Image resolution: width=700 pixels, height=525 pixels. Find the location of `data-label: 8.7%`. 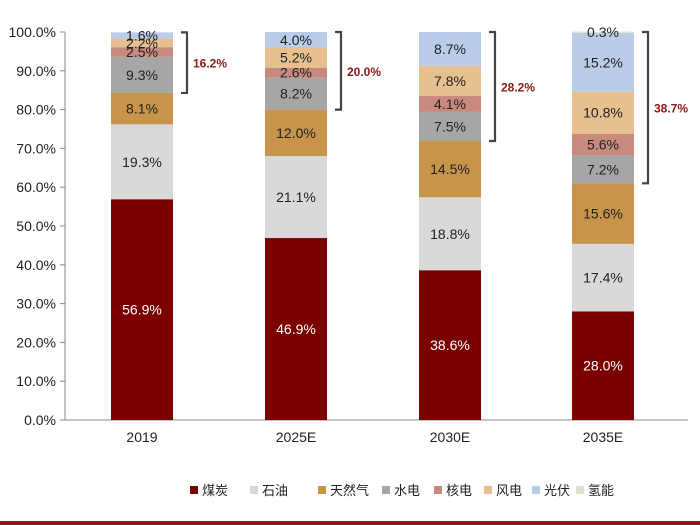

data-label: 8.7% is located at coordinates (450, 49).